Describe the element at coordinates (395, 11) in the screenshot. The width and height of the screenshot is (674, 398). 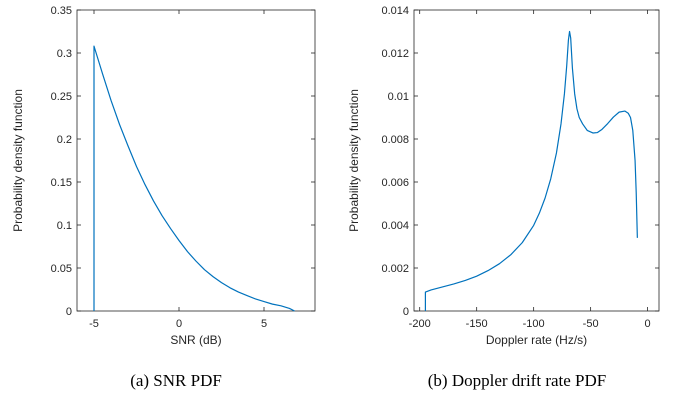
I see `doppler-y-tick-label: 0.014` at that location.